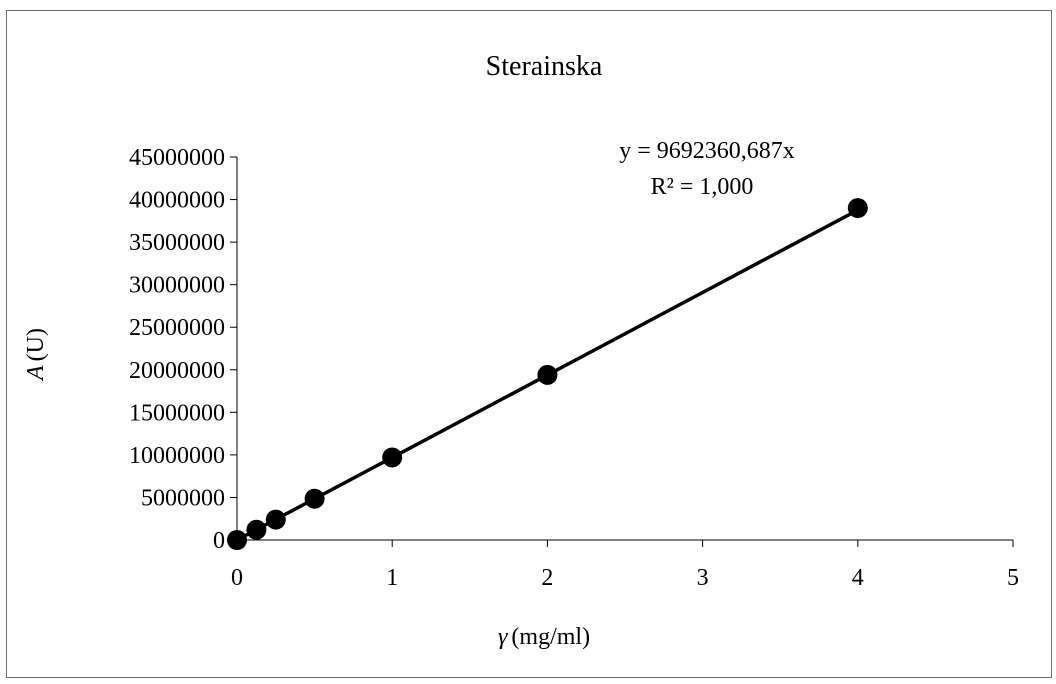 The image size is (1056, 684). I want to click on y-tick-label: 40000000, so click(177, 201).